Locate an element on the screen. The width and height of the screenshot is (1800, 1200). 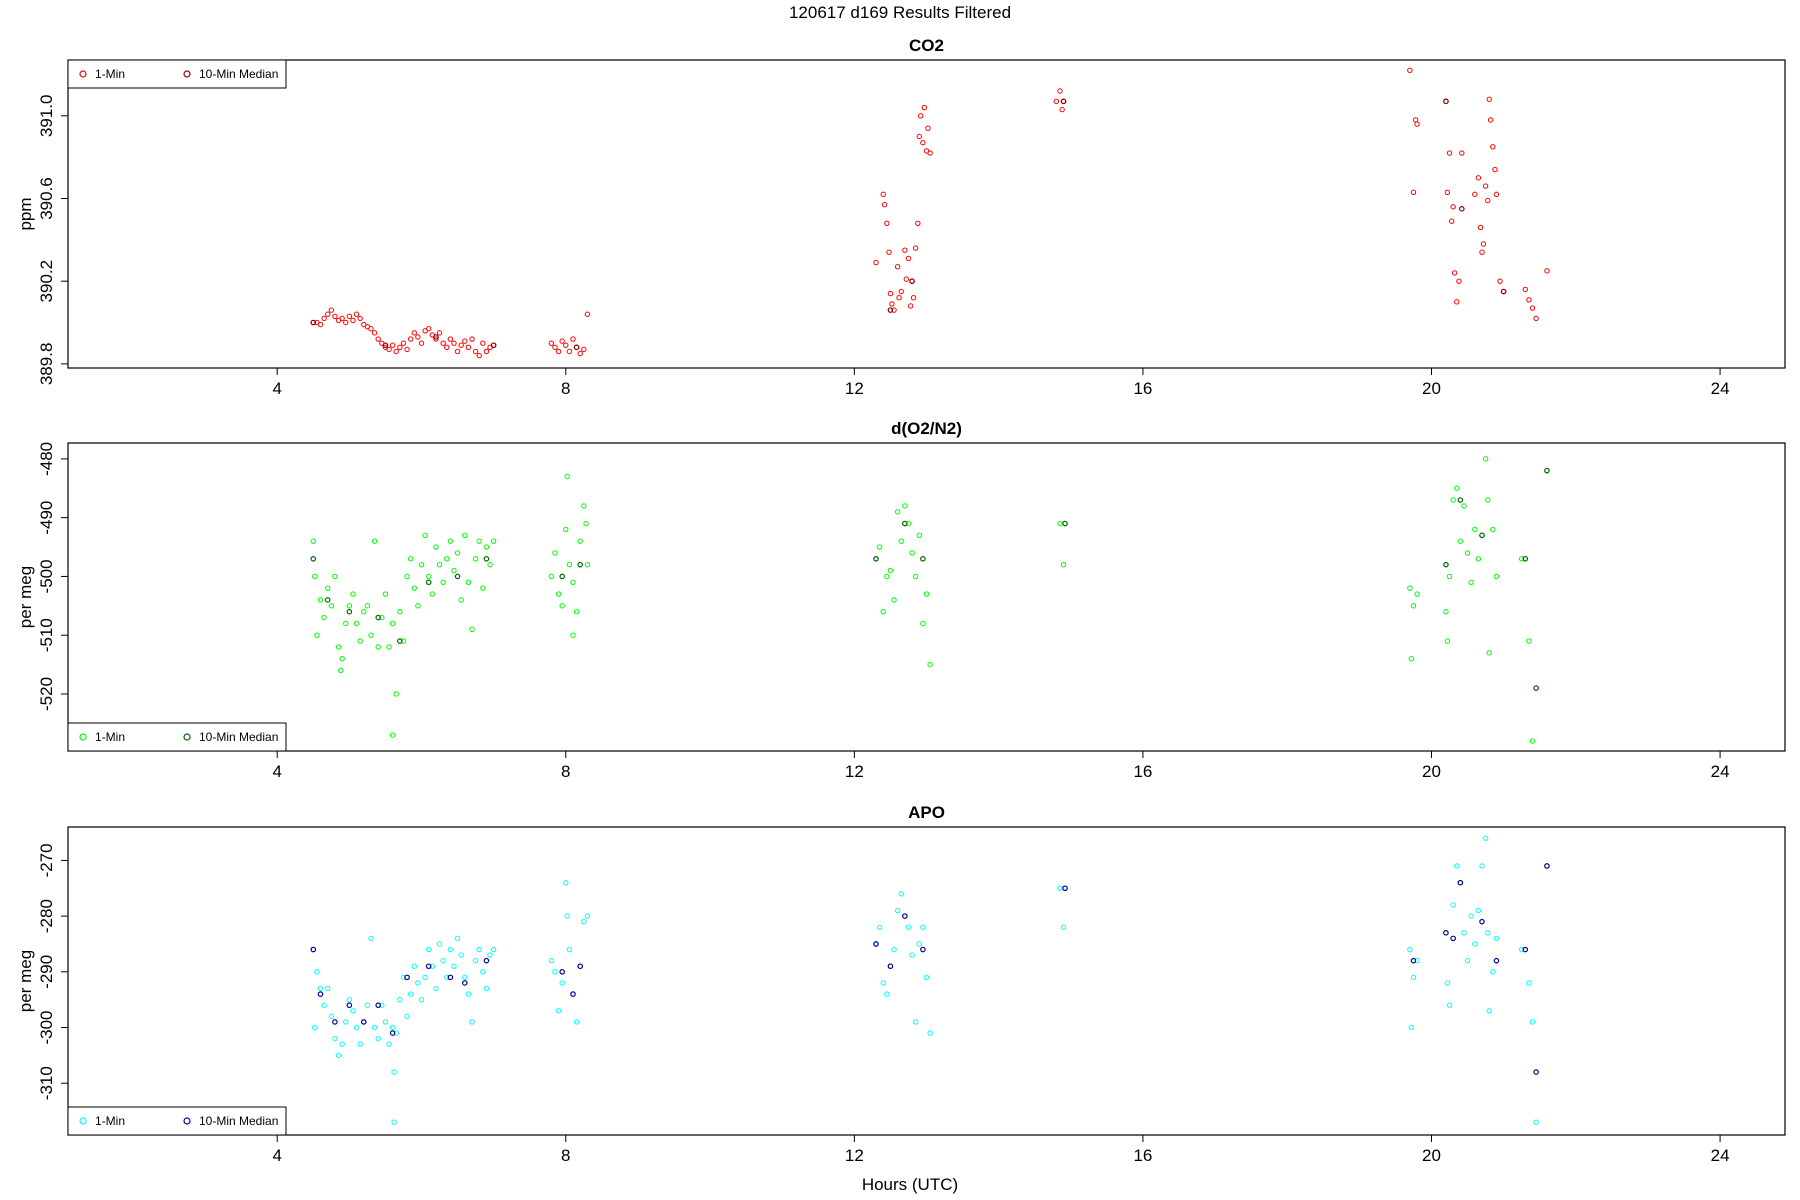
y-tick-label: -480 is located at coordinates (46, 459).